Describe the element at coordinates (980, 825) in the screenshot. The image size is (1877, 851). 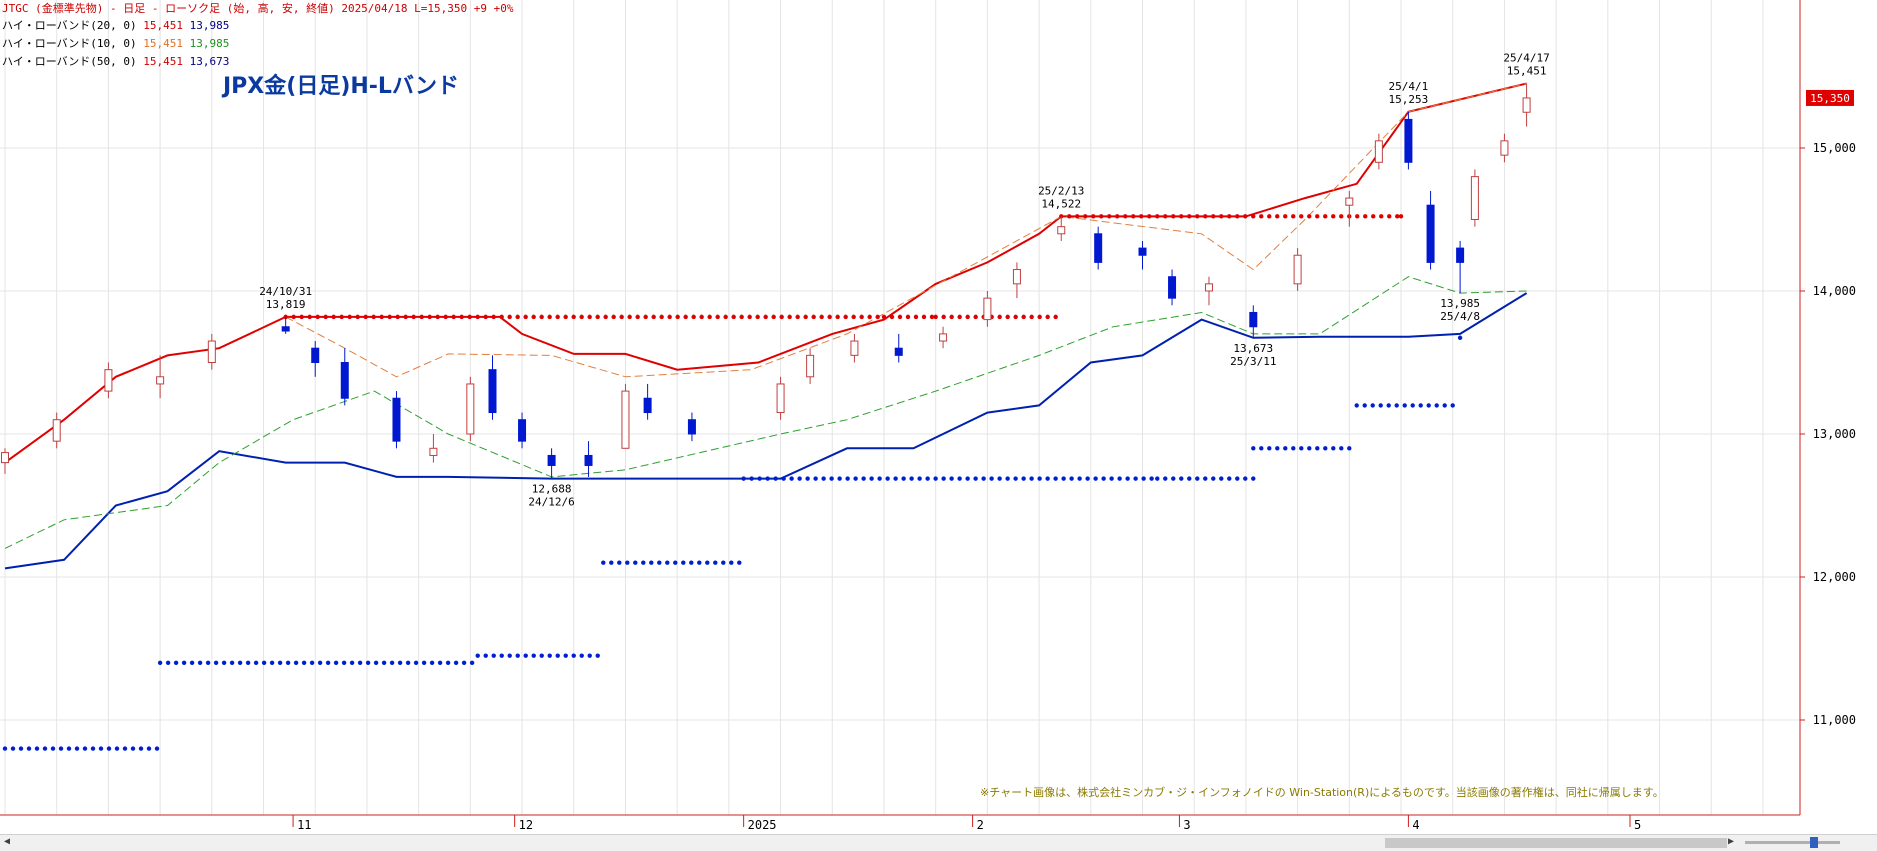
I see `x-tick-label: 2` at that location.